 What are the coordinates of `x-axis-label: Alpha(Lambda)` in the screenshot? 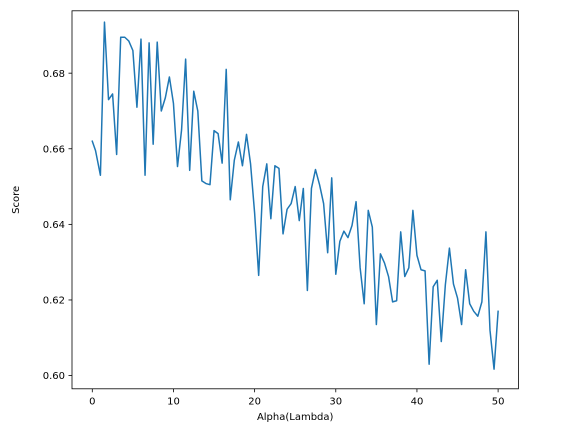 It's located at (295, 417).